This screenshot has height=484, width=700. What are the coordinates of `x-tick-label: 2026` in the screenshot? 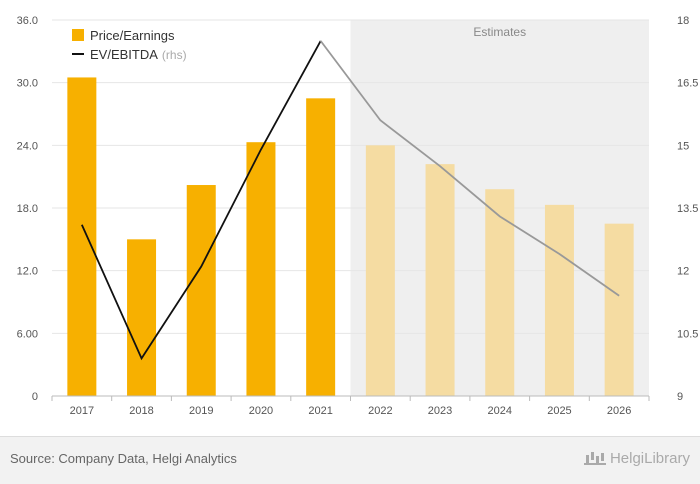 It's located at (619, 411).